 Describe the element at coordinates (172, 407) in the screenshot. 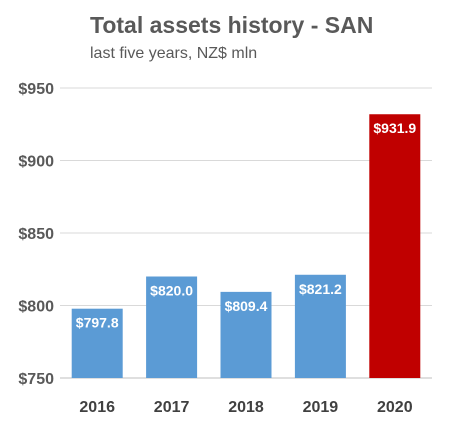

I see `x-tick-label: 2017` at that location.